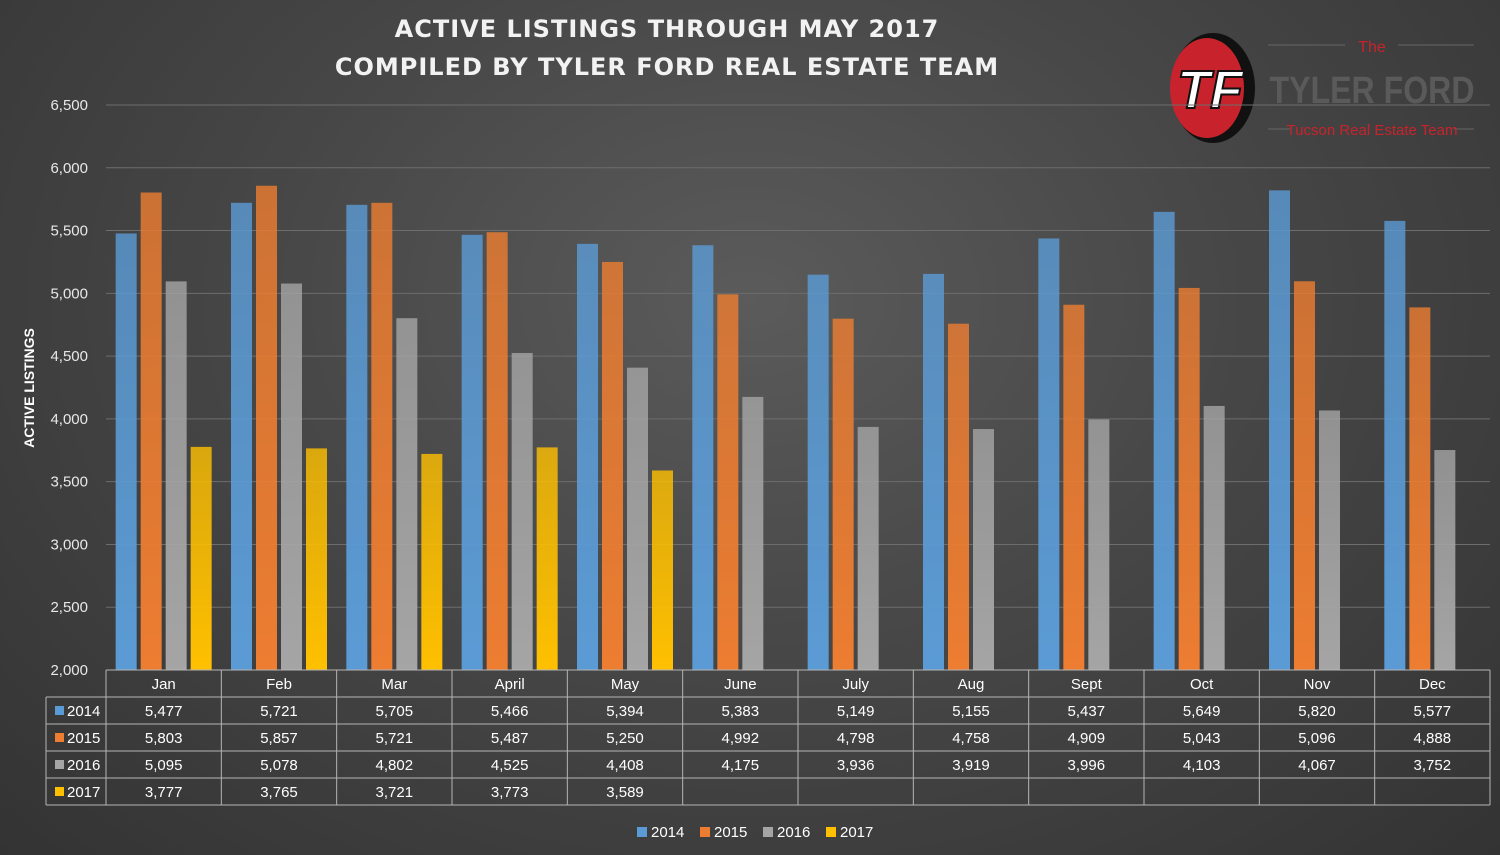  I want to click on data-label: 5,577, so click(1433, 711).